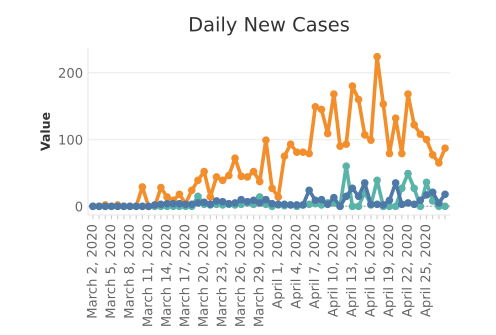 This screenshot has width=496, height=335. Describe the element at coordinates (426, 271) in the screenshot. I see `x-tick-label: April 25, 2020` at that location.